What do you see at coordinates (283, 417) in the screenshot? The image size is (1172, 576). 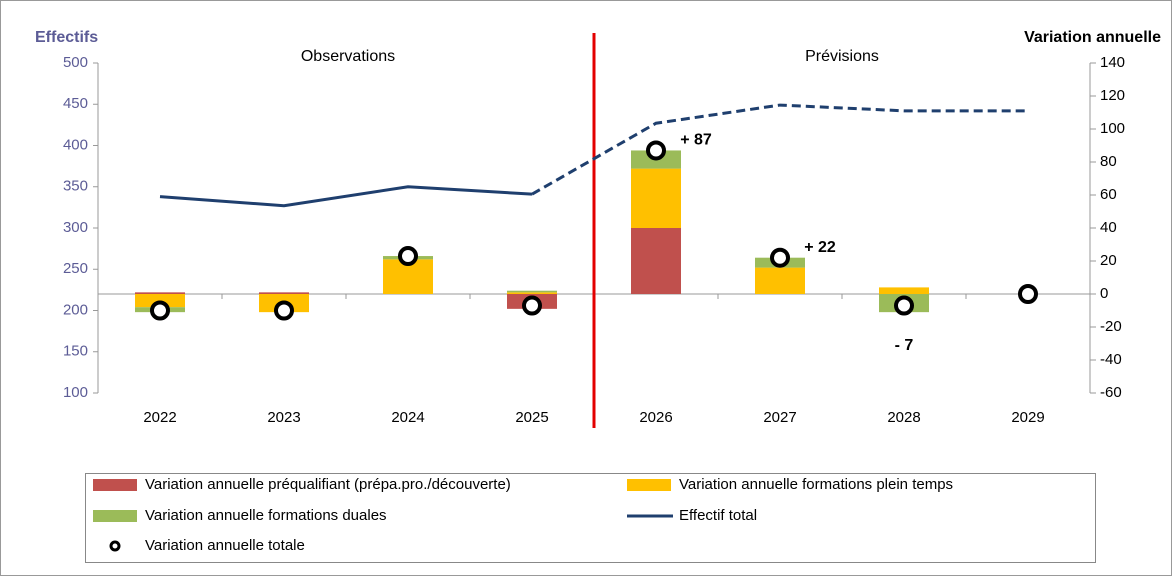 I see `x-tick-label: 2023` at bounding box center [283, 417].